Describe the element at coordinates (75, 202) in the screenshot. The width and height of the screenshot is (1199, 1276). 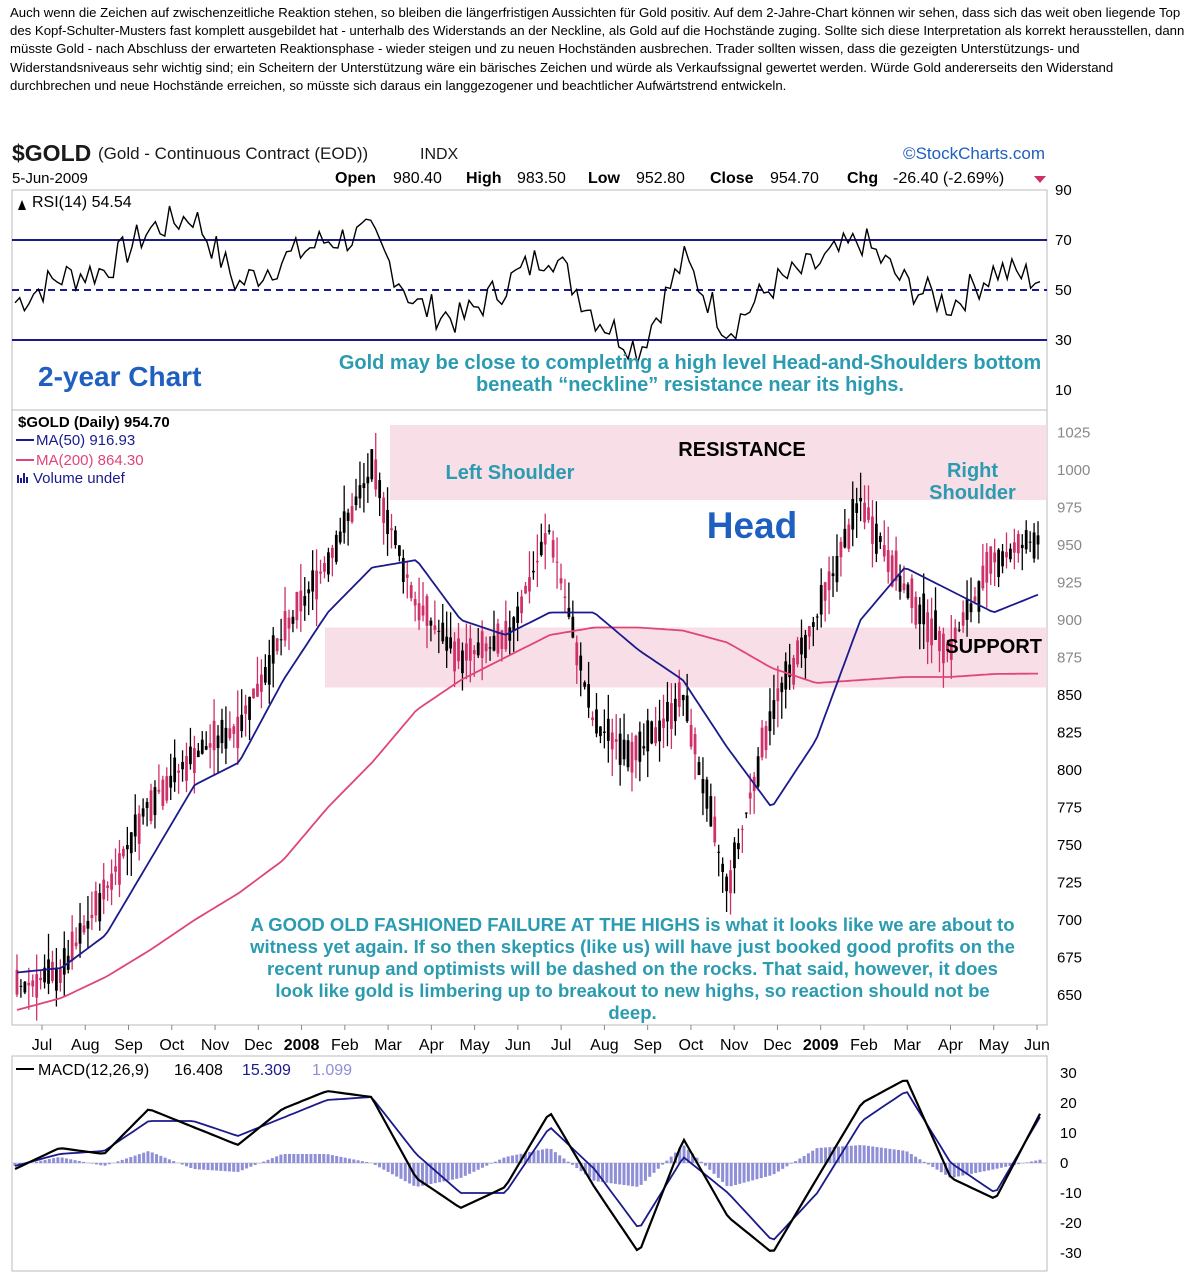
I see `rsi-legend: RSI(14) 54.54` at that location.